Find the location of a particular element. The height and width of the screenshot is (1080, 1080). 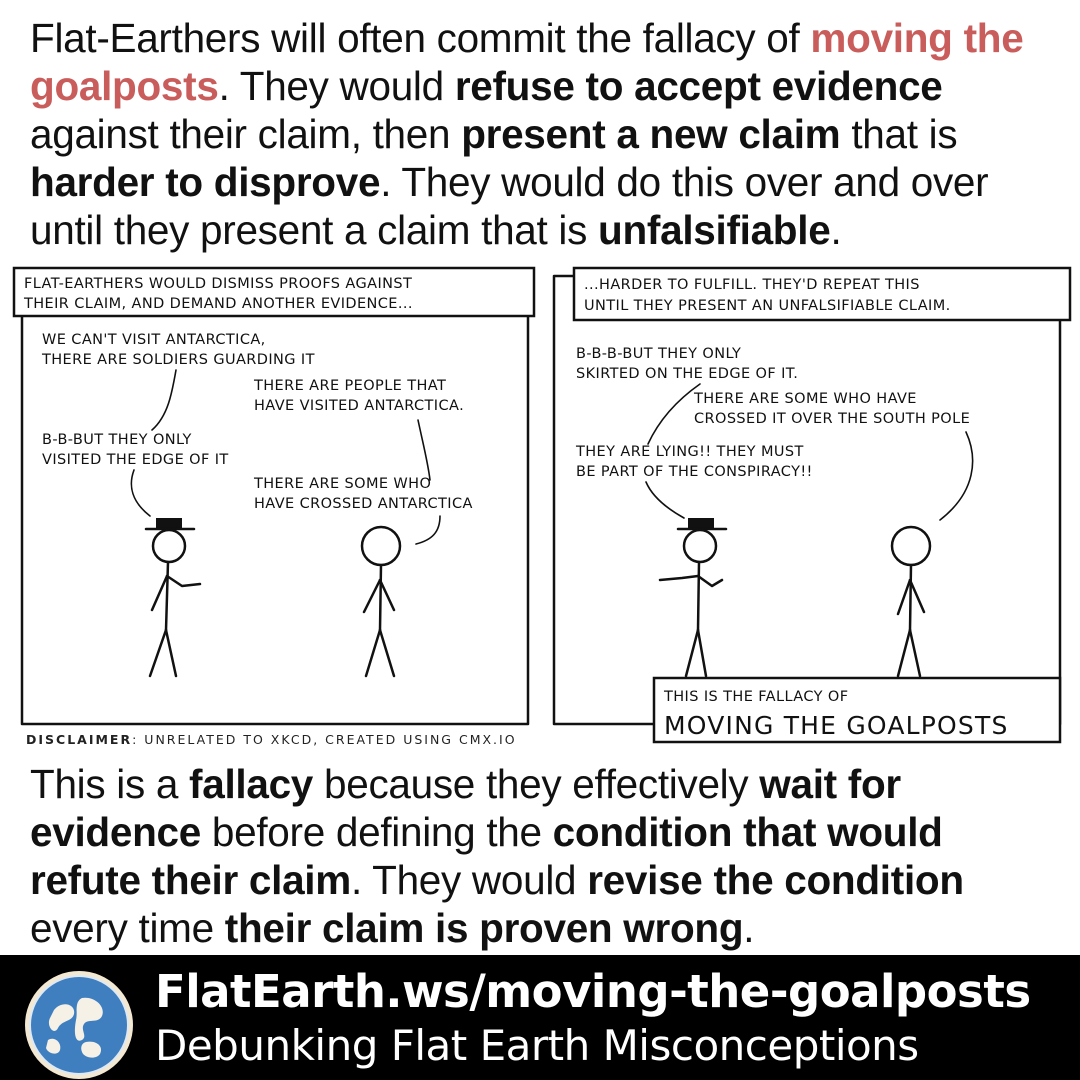

intro-text-2: . They would is located at coordinates (336, 86).